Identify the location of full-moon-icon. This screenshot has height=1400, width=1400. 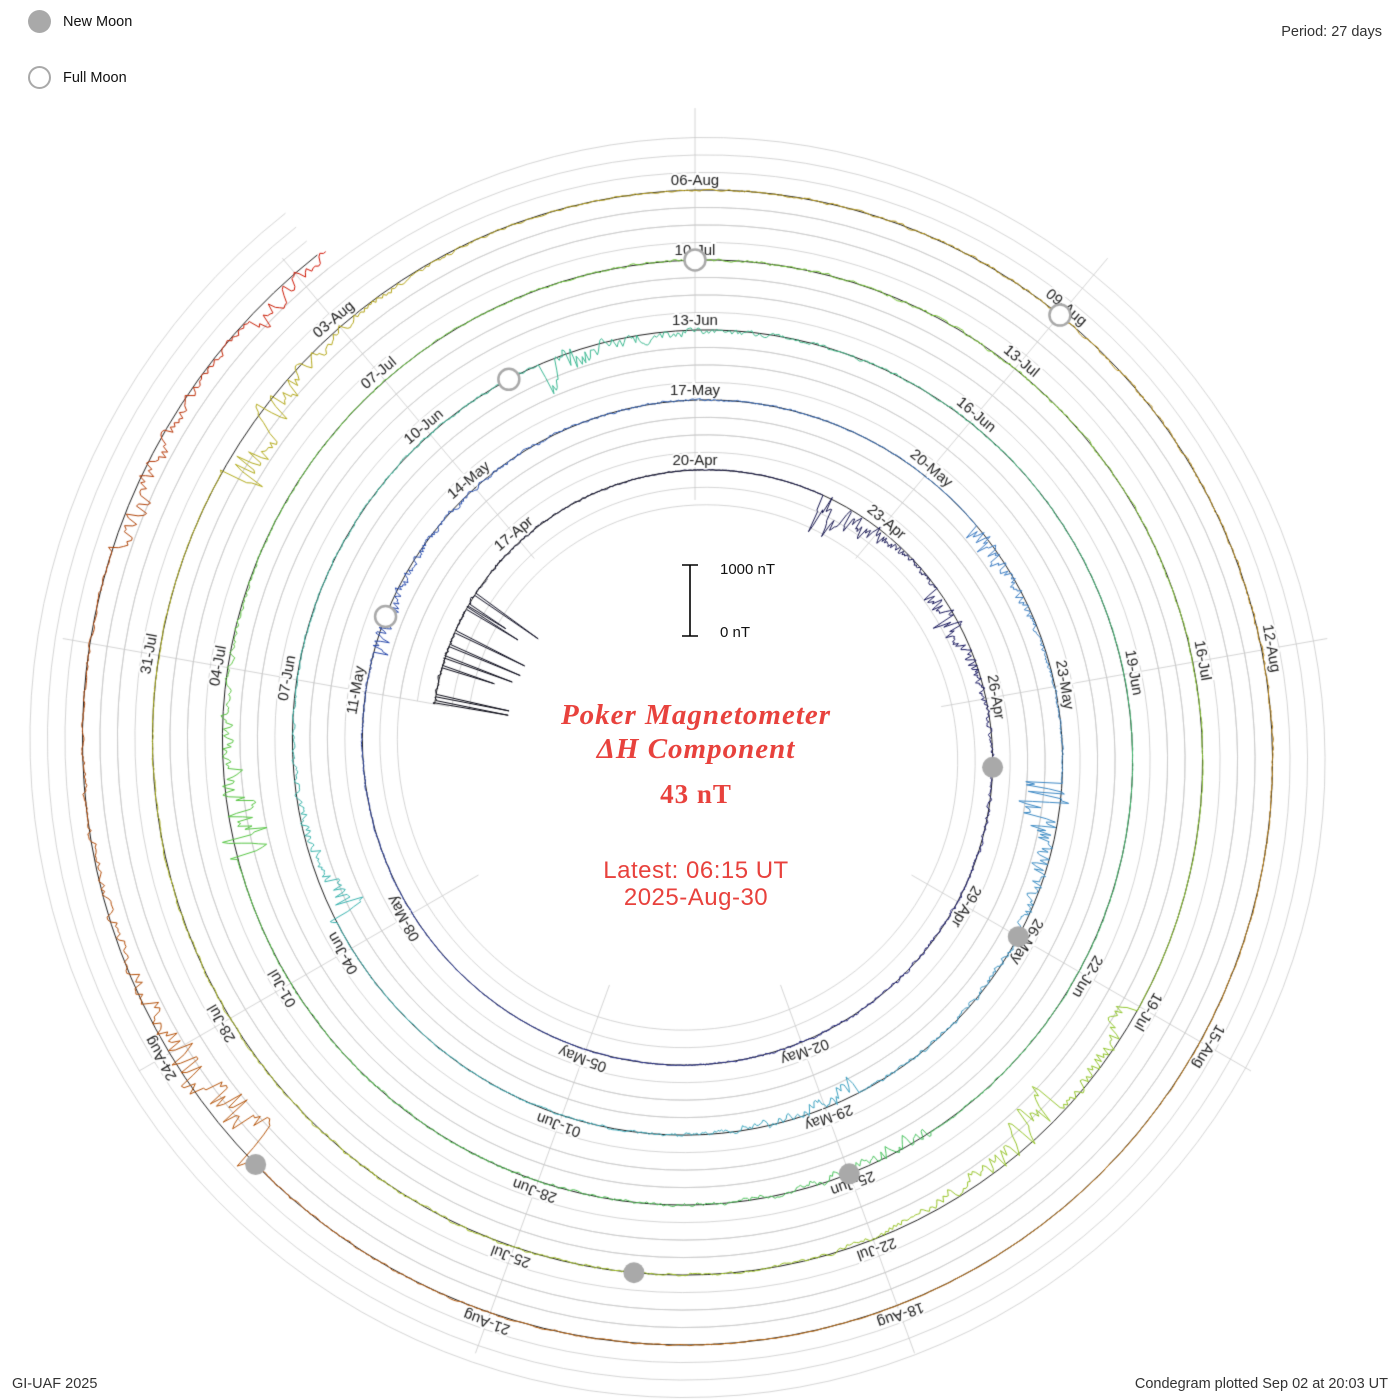
(39, 77).